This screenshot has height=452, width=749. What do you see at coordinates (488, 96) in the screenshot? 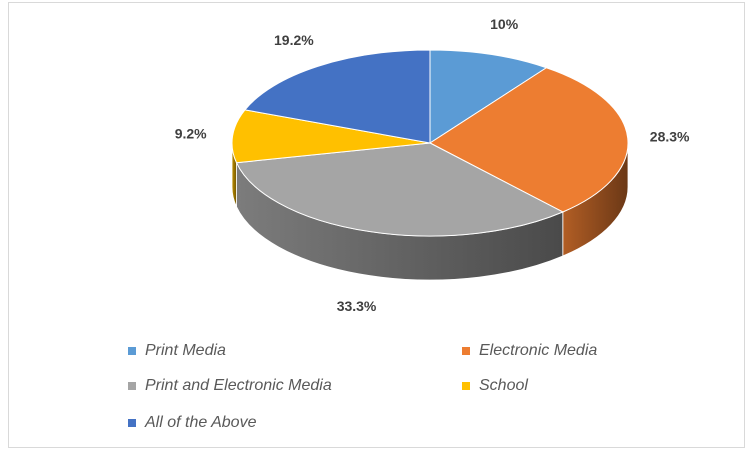
I see `pie-slice-print-media` at bounding box center [488, 96].